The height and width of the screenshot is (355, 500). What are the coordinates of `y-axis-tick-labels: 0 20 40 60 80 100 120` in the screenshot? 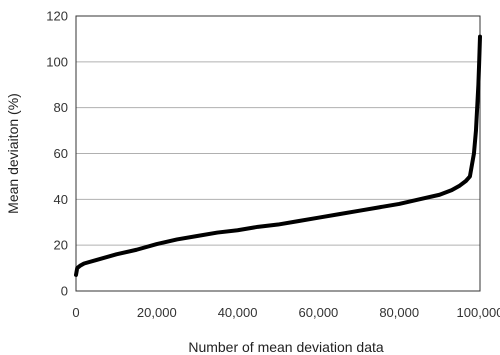 It's located at (57, 154).